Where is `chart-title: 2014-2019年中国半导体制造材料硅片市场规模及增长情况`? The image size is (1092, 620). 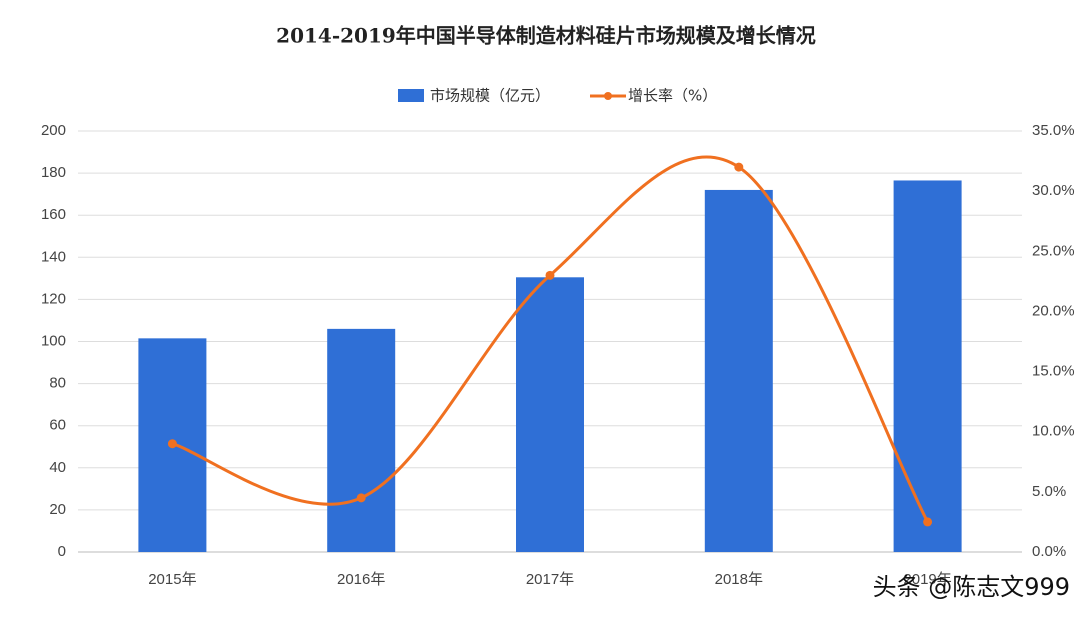
chart-title: 2014-2019年中国半导体制造材料硅片市场规模及增长情况 is located at coordinates (546, 36).